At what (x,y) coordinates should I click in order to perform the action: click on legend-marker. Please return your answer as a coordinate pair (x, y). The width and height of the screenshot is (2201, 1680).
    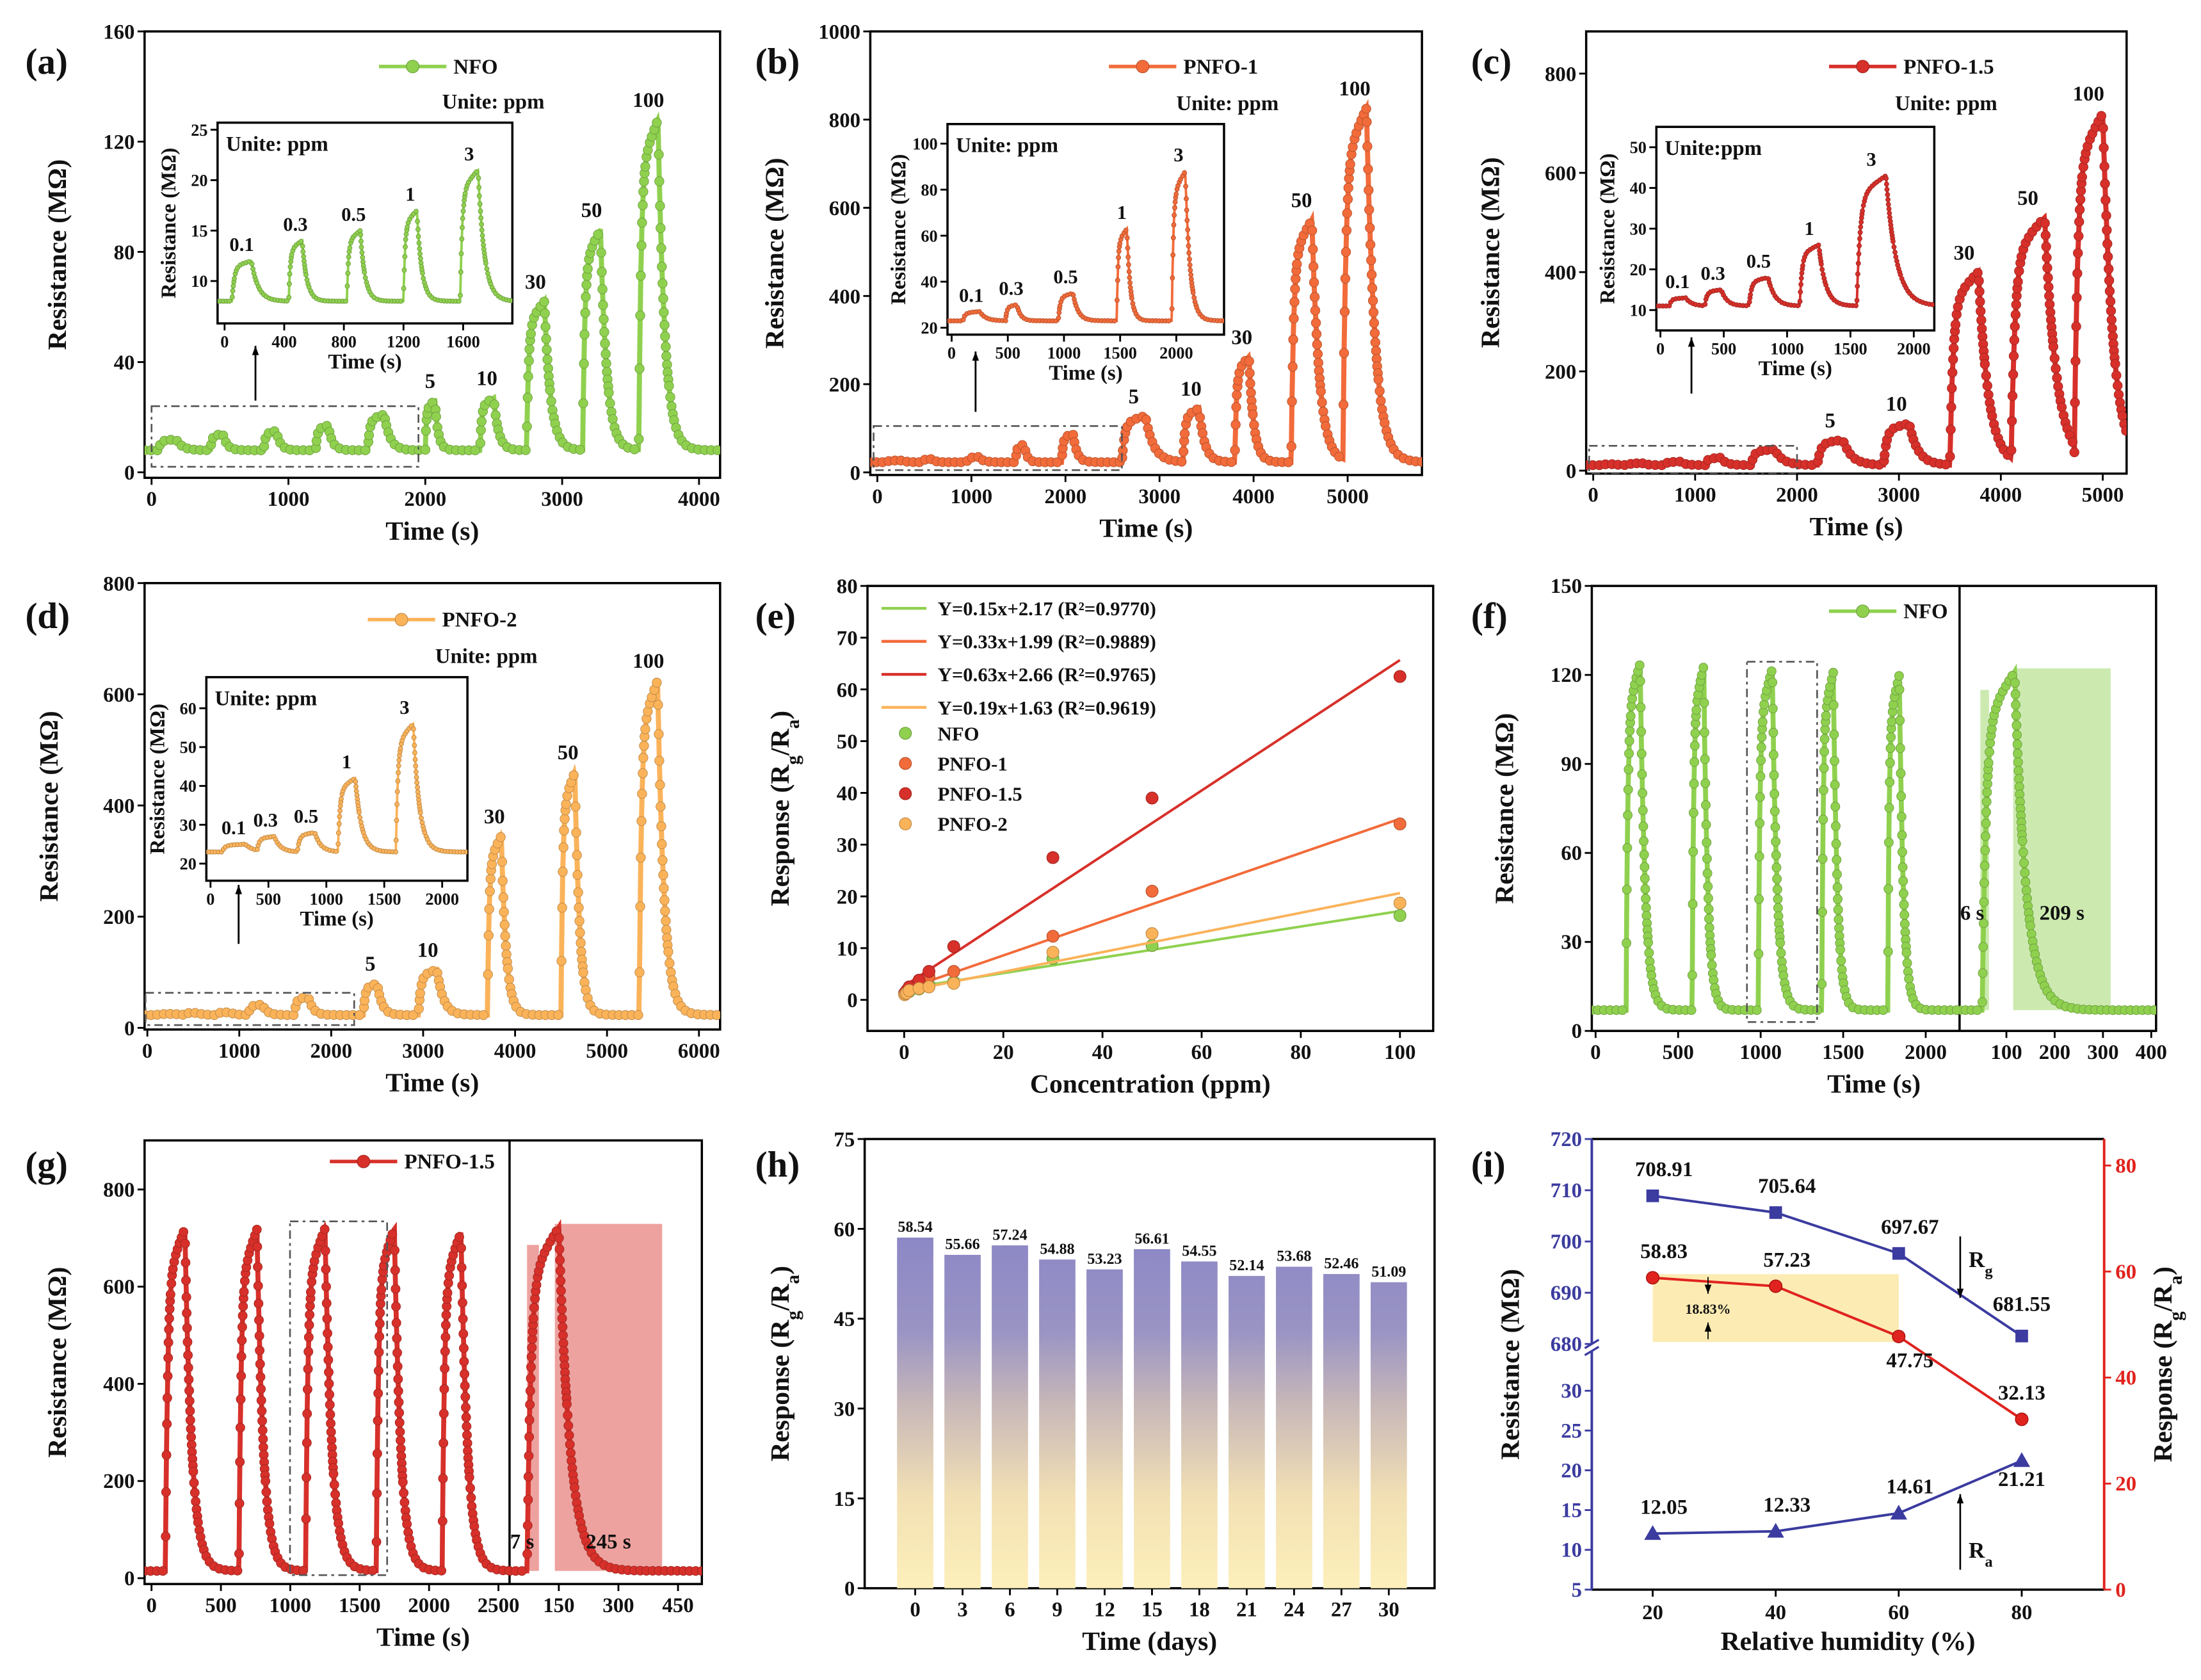
    Looking at the image, I should click on (364, 1161).